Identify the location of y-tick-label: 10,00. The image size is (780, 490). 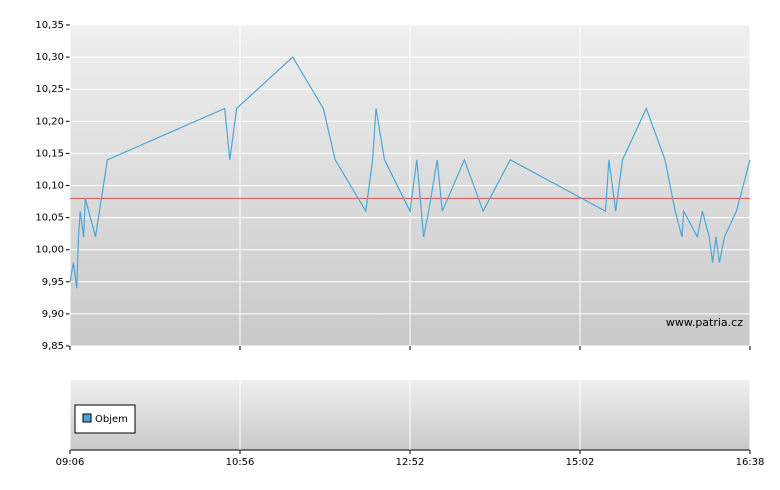
(49, 250).